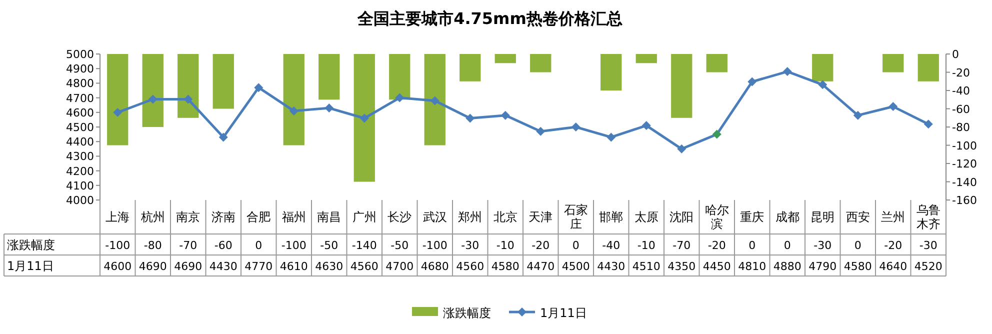  I want to click on x-tick-label: 杭州, so click(152, 217).